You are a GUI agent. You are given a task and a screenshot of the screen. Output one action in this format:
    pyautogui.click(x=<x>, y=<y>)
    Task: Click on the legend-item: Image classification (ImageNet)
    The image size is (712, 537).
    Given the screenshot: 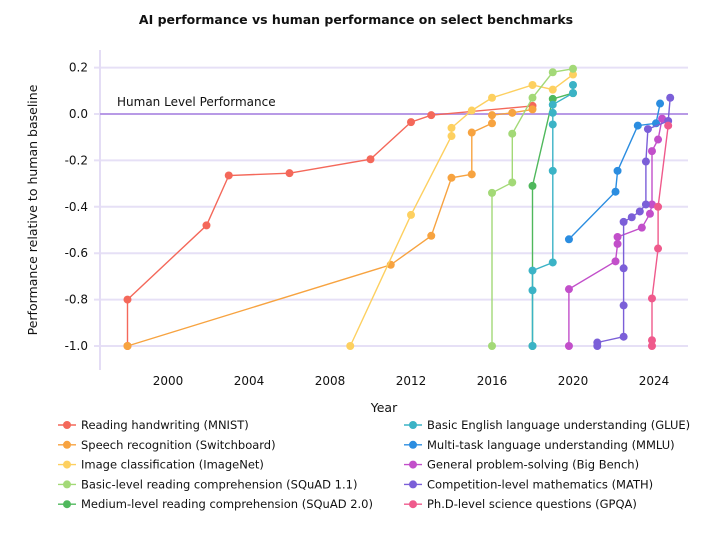 What is the action you would take?
    pyautogui.click(x=161, y=465)
    